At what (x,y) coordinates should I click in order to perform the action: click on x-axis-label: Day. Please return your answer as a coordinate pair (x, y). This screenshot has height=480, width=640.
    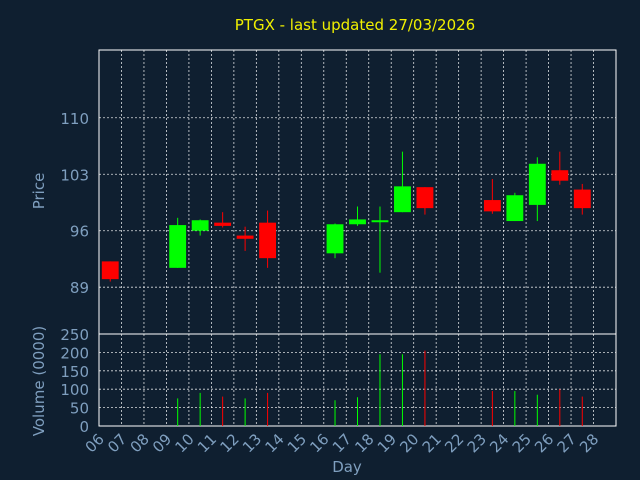
    Looking at the image, I should click on (347, 467).